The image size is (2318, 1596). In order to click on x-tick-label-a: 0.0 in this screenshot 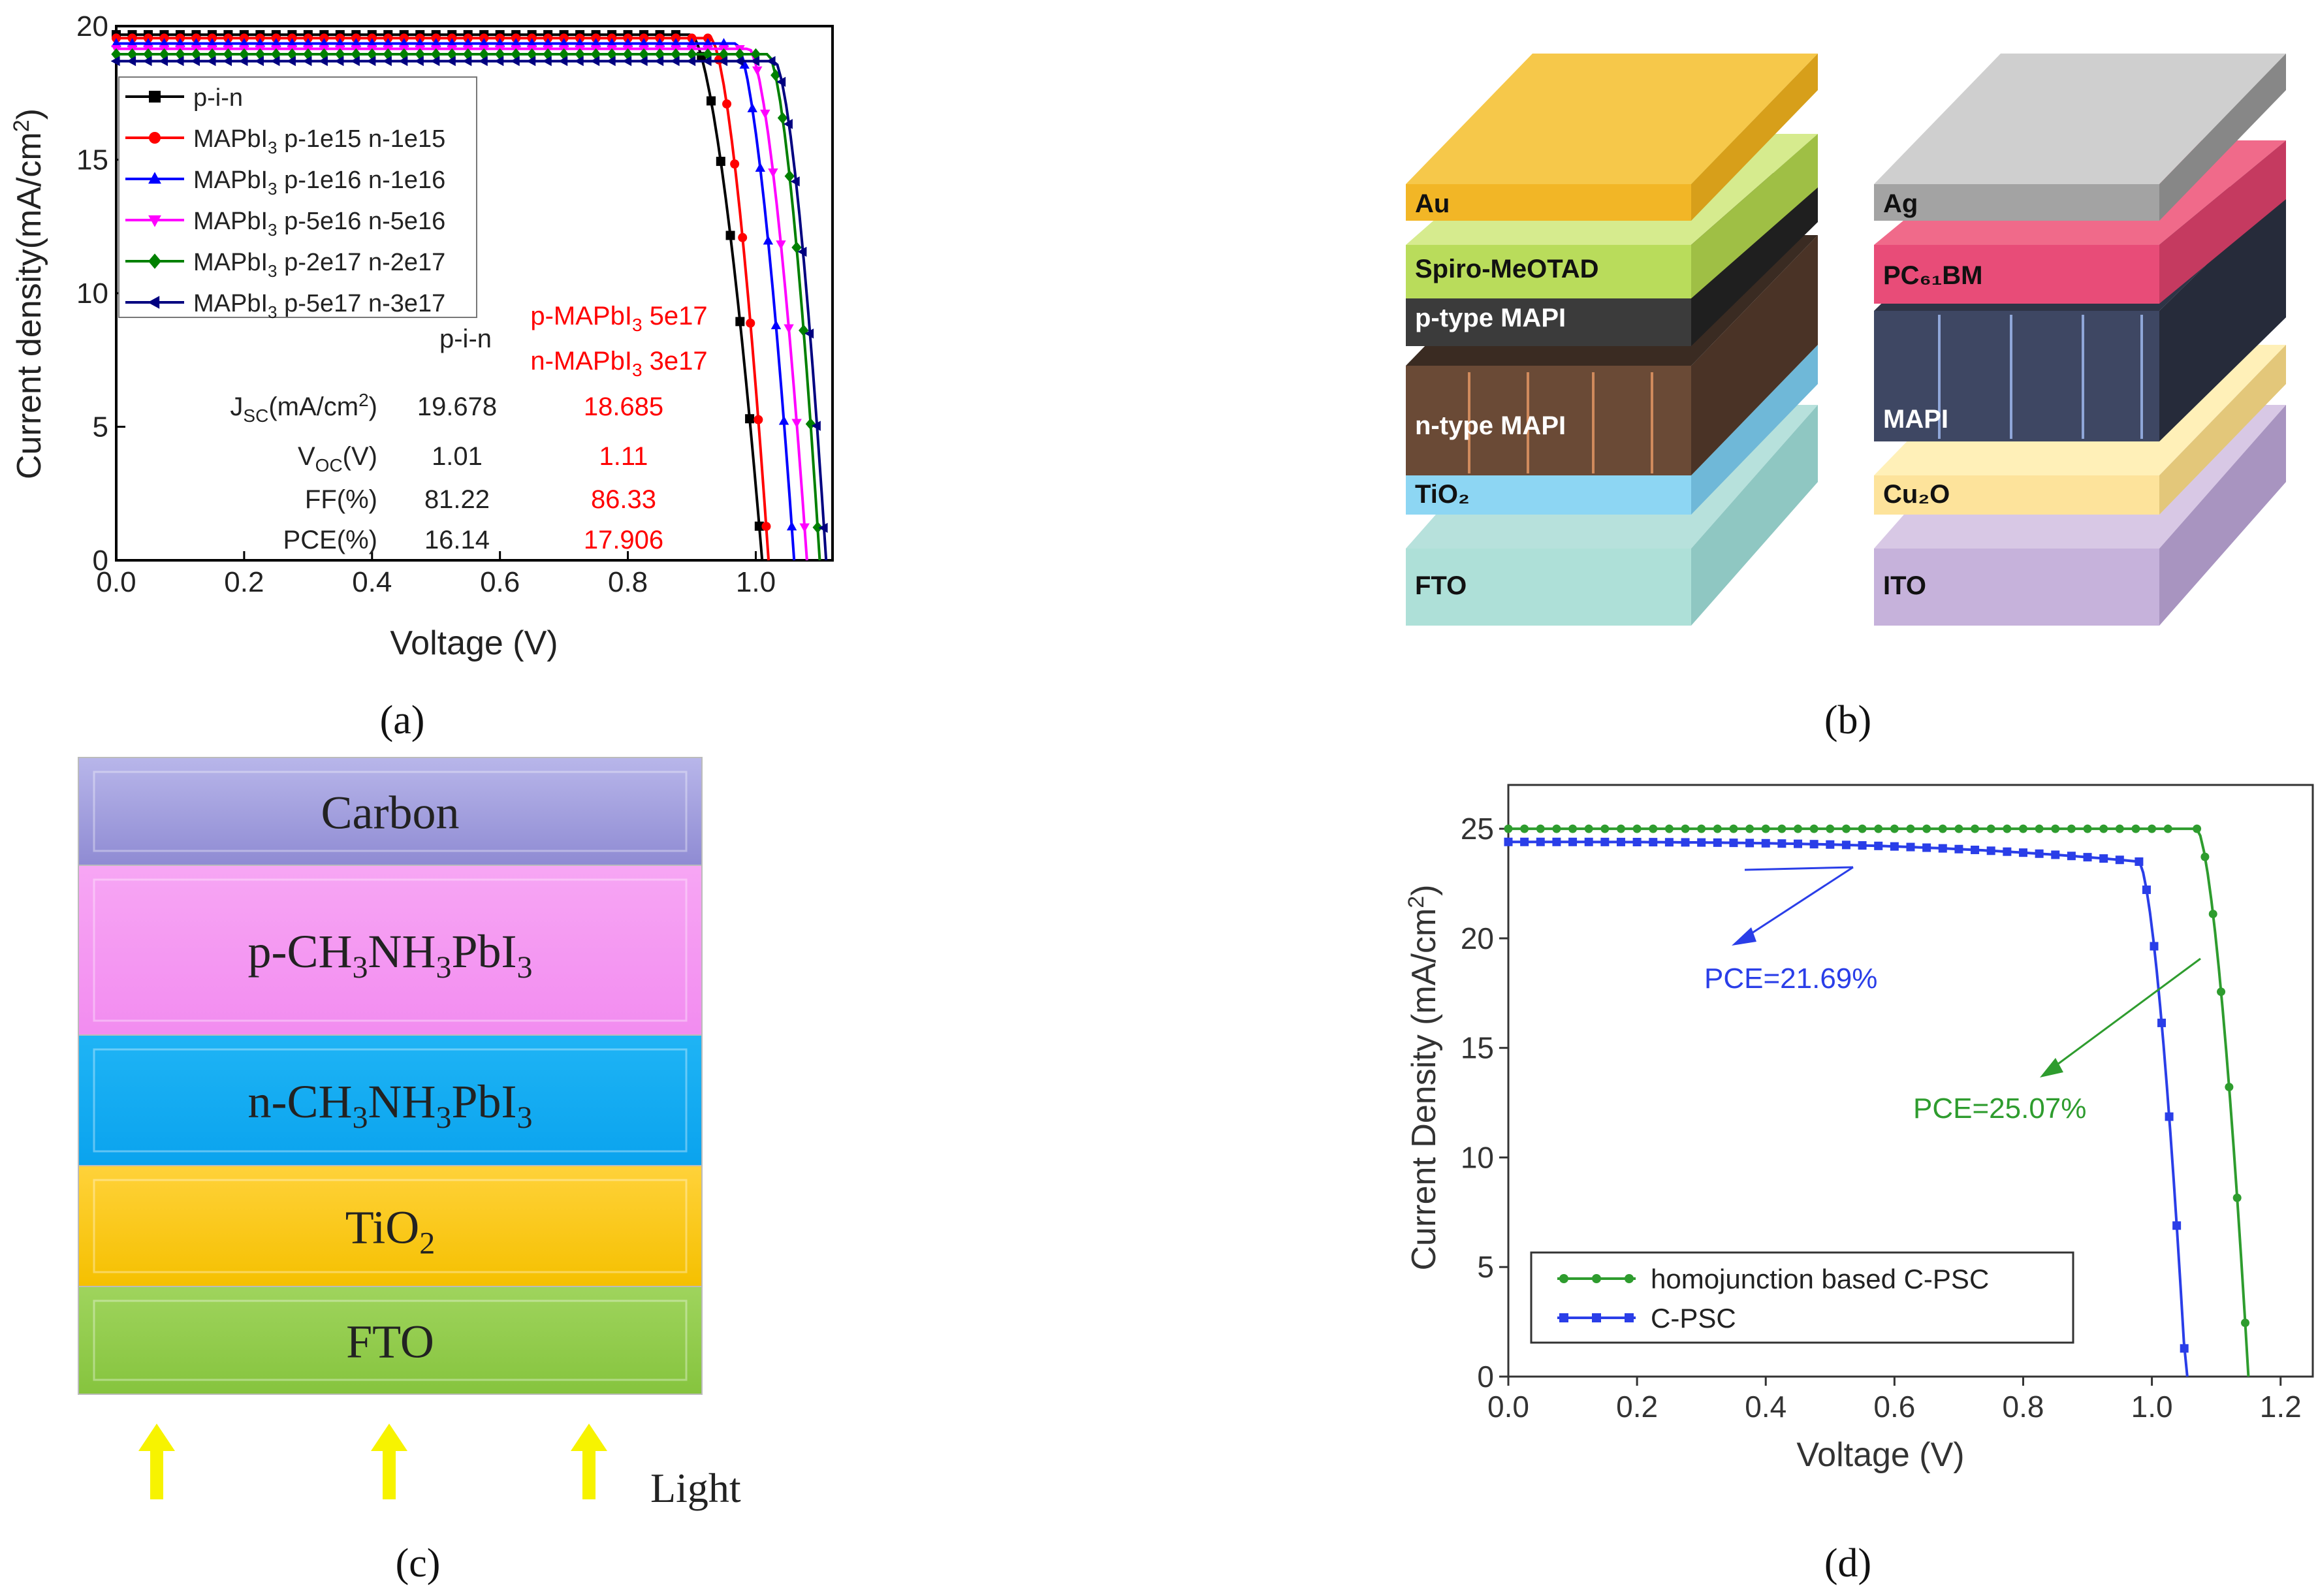, I will do `click(116, 582)`.